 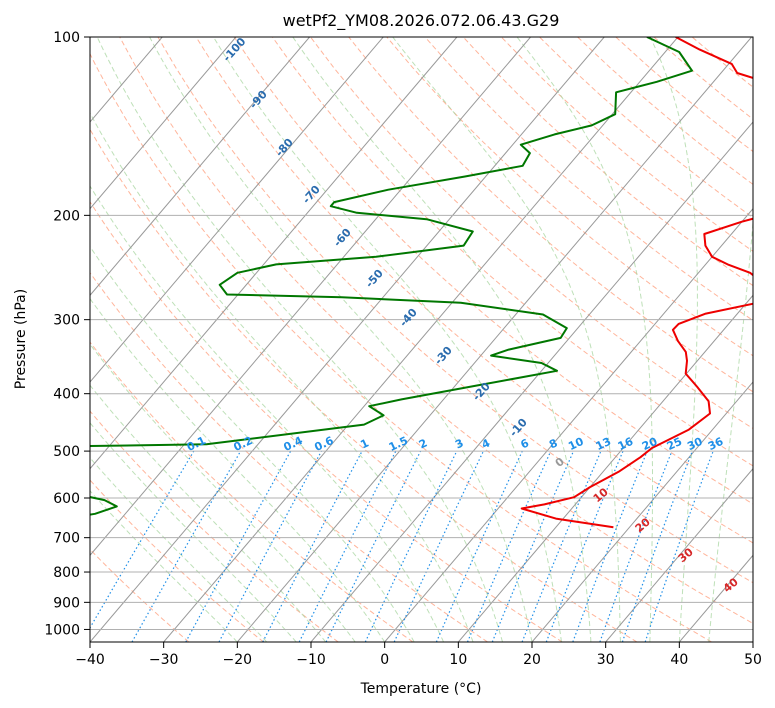 I want to click on y-axis: 100 200 300 400 500 600 700 800 900 1000, so click(x=67, y=334).